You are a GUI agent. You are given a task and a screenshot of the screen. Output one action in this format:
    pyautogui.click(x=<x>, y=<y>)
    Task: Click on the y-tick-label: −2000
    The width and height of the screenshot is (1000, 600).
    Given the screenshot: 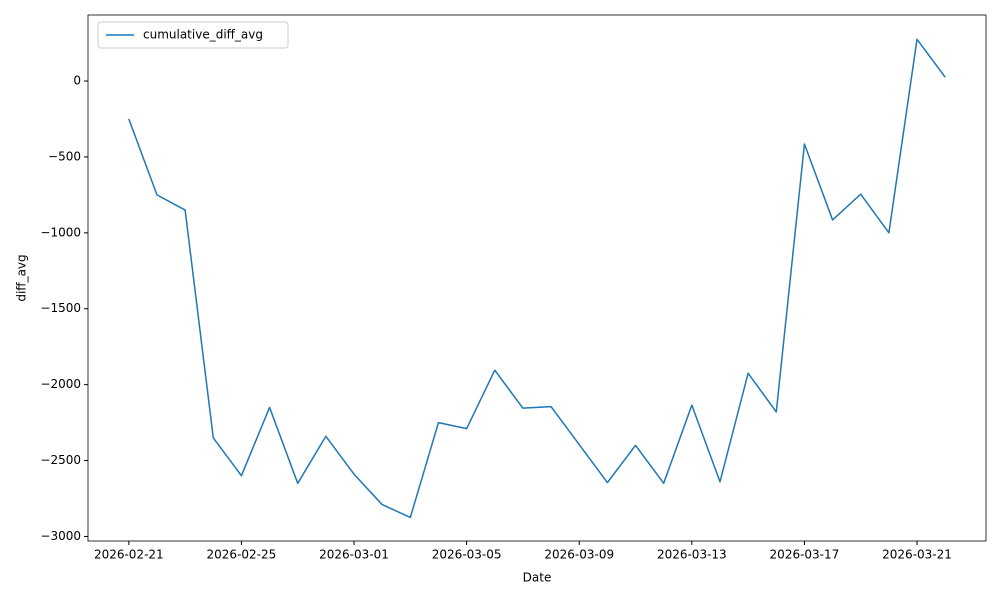 What is the action you would take?
    pyautogui.click(x=60, y=384)
    